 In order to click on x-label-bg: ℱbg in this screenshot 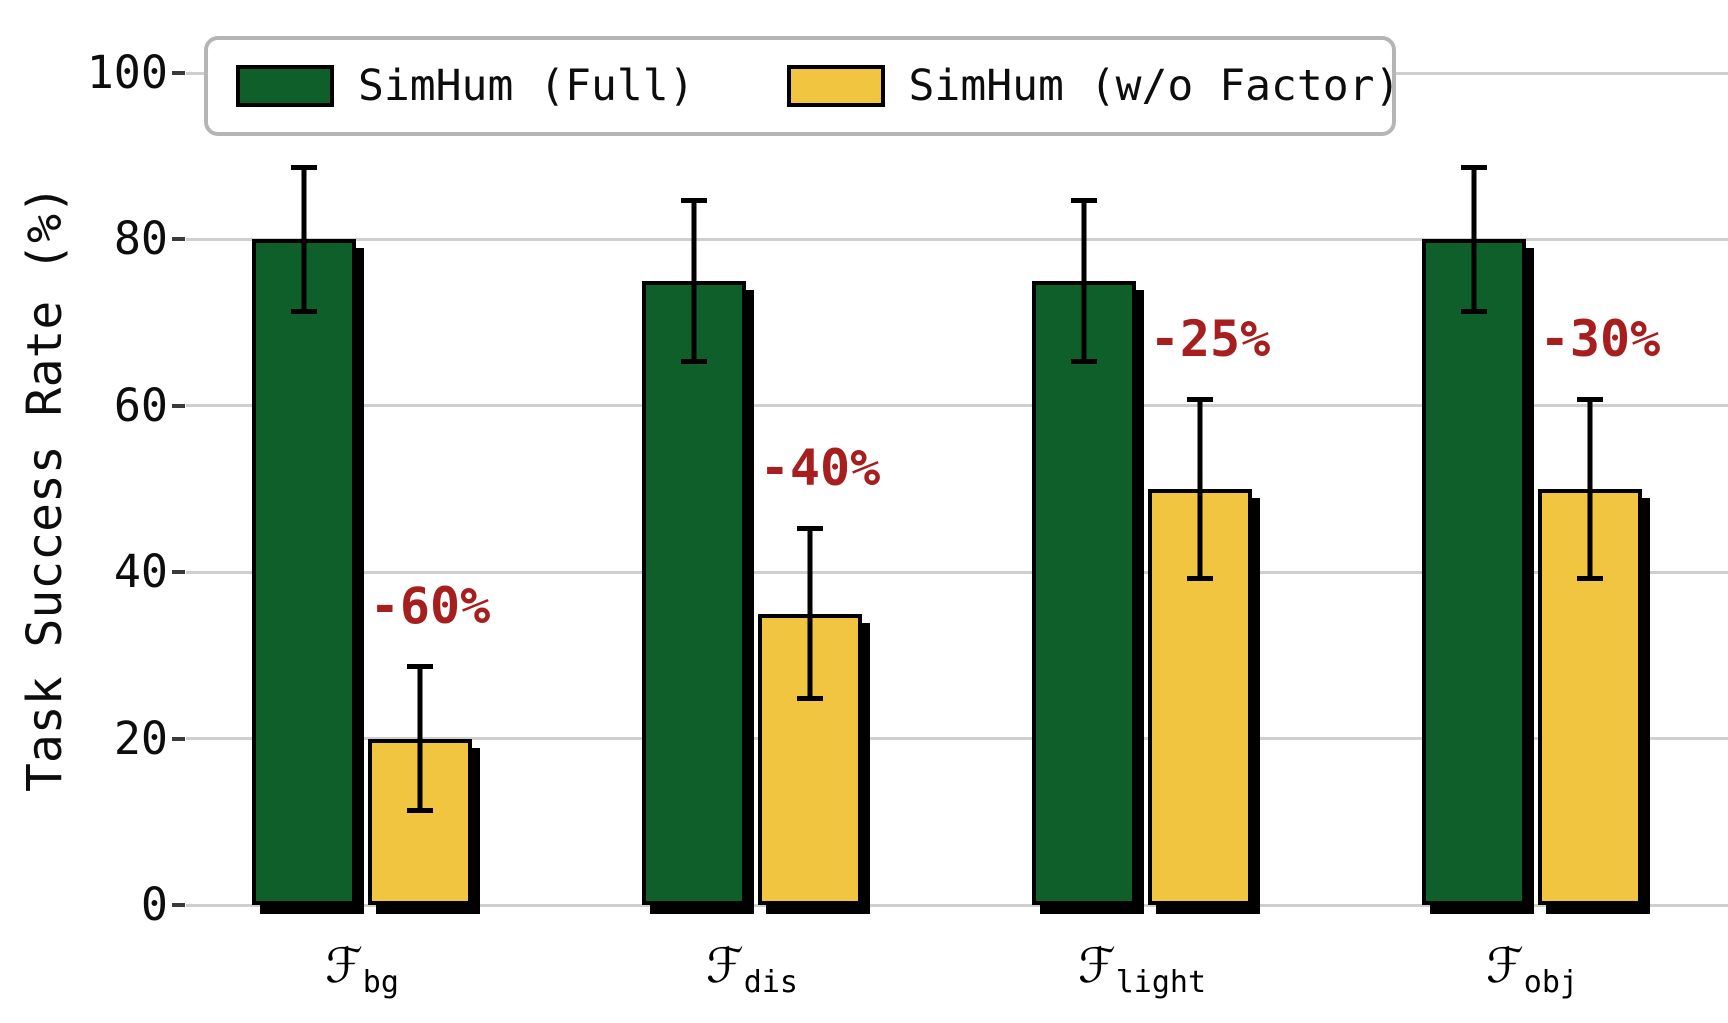, I will do `click(362, 969)`.